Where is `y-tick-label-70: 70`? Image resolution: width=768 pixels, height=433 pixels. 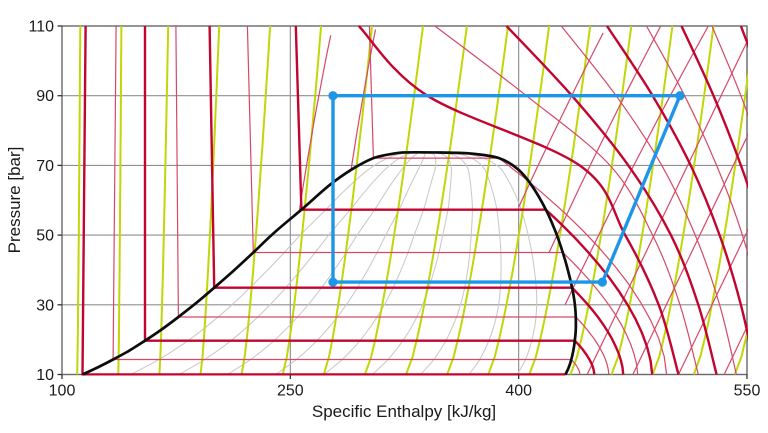 y-tick-label-70: 70 is located at coordinates (45, 166).